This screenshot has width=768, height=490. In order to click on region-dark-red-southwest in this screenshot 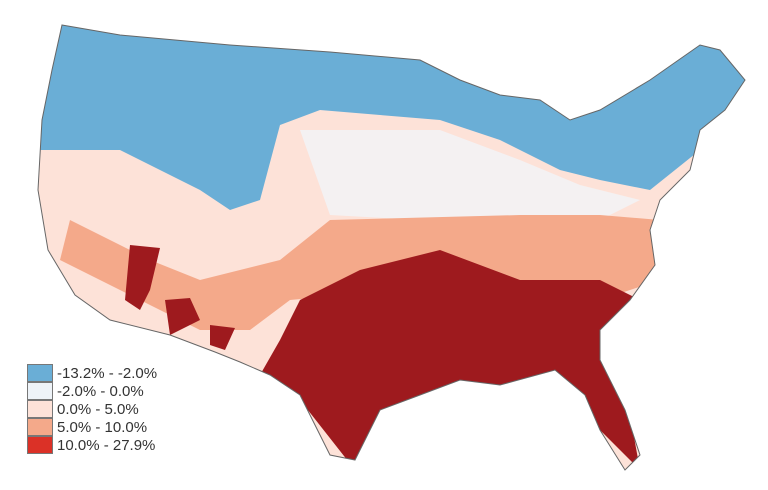, I will do `click(180, 297)`.